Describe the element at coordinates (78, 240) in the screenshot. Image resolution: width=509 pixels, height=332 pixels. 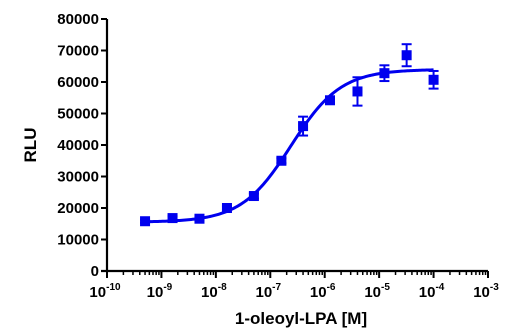
I see `y-tick-label: 10000` at that location.